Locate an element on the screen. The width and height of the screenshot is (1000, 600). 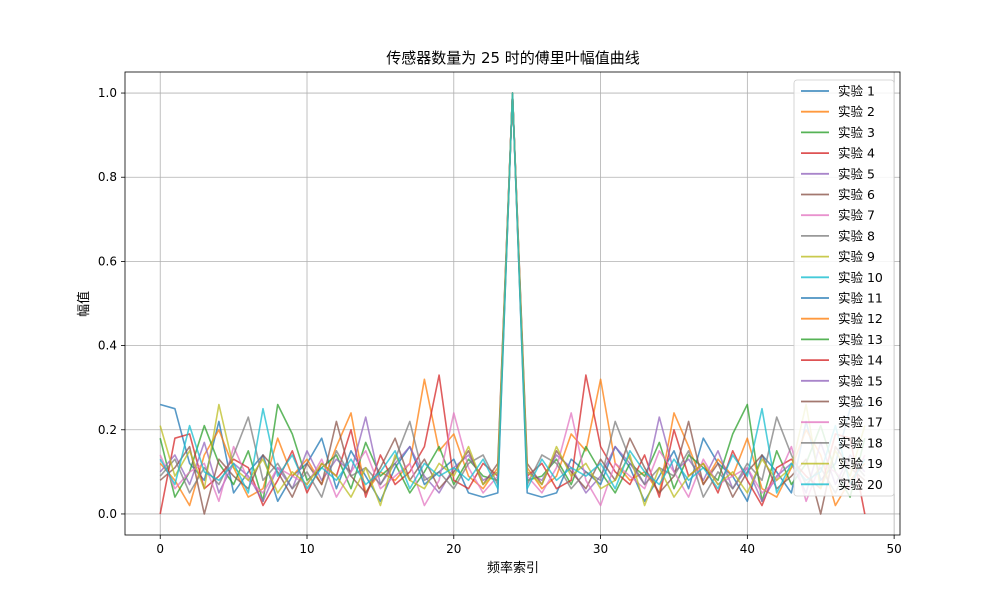
legend-entry: 实验 18 is located at coordinates (860, 442).